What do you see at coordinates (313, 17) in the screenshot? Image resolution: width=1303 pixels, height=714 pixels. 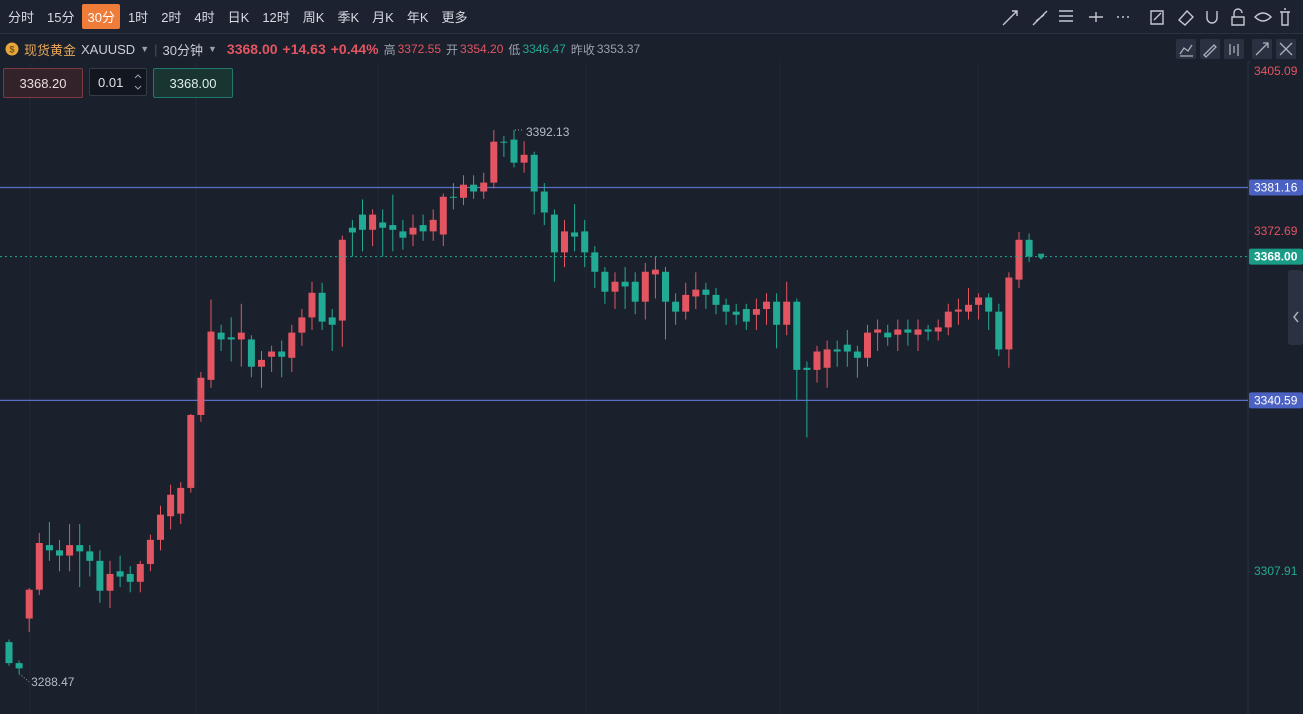 I see `interval-tab: 周K` at bounding box center [313, 17].